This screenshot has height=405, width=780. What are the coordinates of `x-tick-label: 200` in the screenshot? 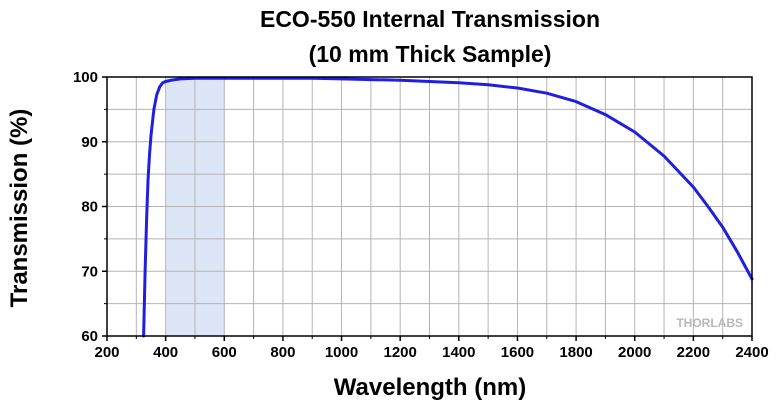 It's located at (106, 352).